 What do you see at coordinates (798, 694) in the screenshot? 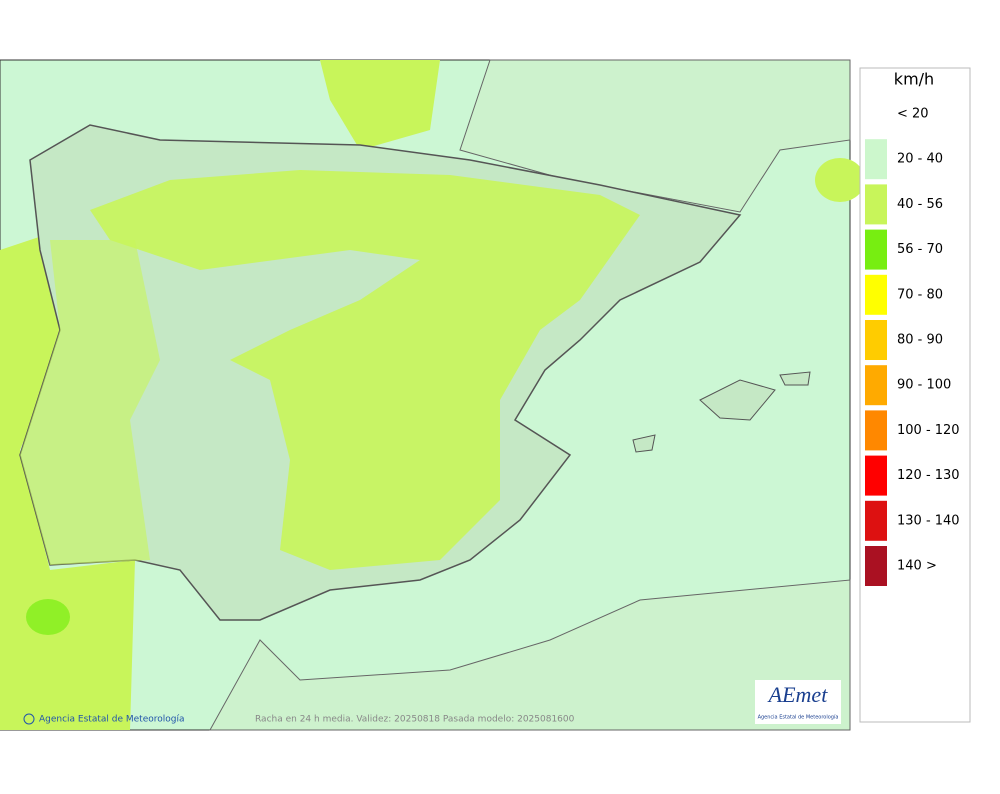
I see `logo: AEmet` at bounding box center [798, 694].